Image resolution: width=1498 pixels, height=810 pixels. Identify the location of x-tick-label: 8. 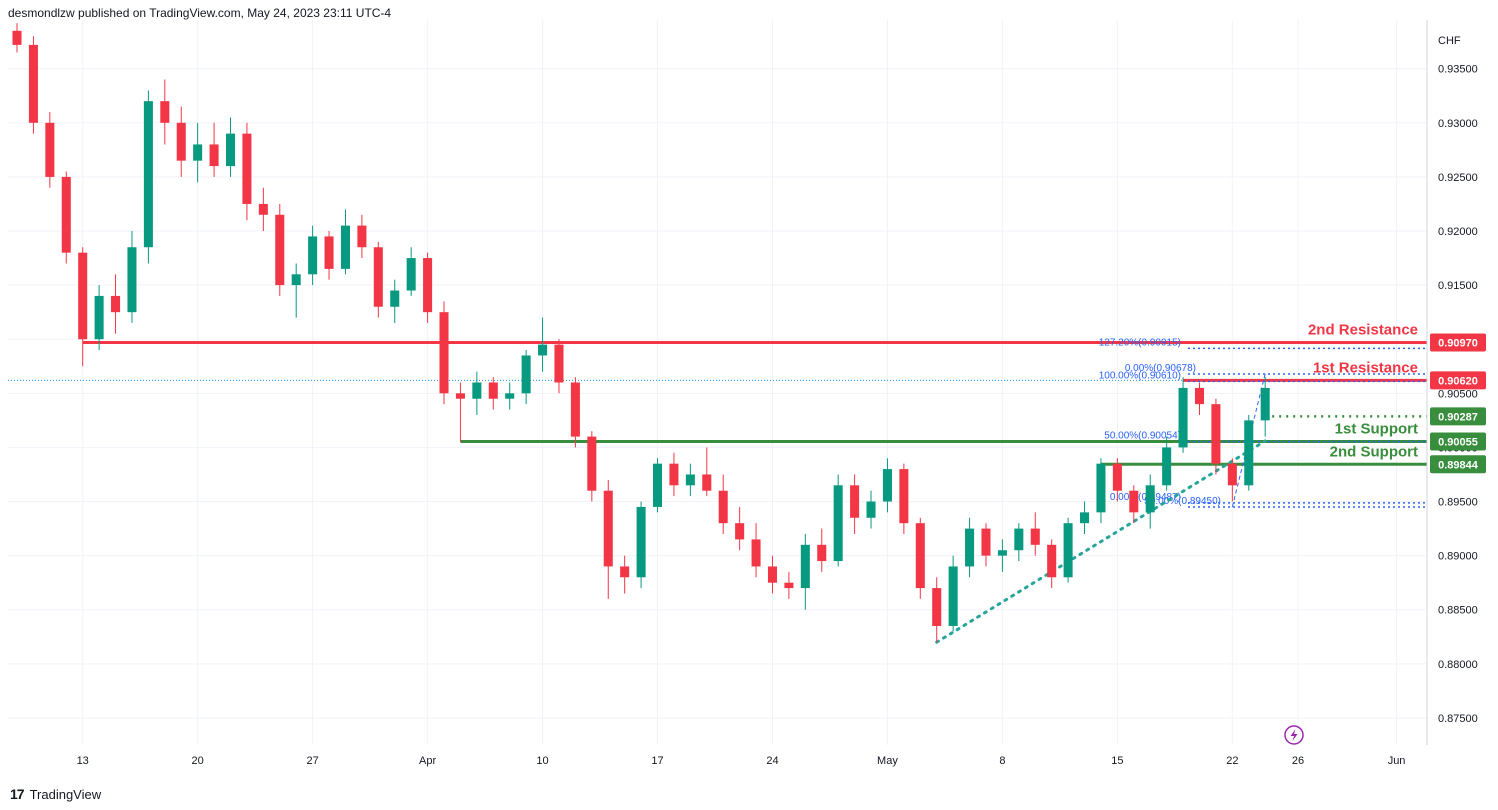
(1002, 761).